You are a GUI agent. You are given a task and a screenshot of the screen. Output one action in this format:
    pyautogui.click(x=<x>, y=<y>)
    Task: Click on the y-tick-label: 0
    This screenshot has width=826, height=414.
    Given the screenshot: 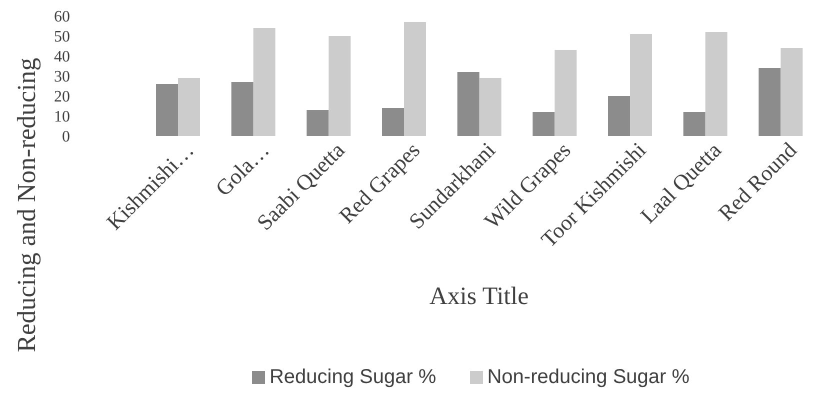 What is the action you would take?
    pyautogui.click(x=66, y=137)
    